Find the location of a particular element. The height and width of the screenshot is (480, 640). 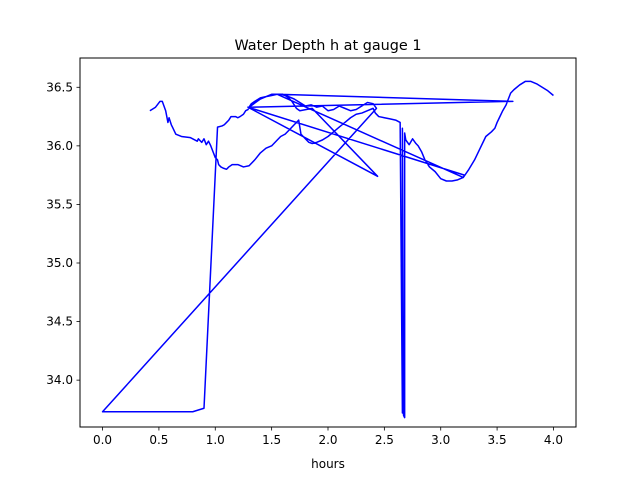

x-tick-label: 2.0 is located at coordinates (327, 440).